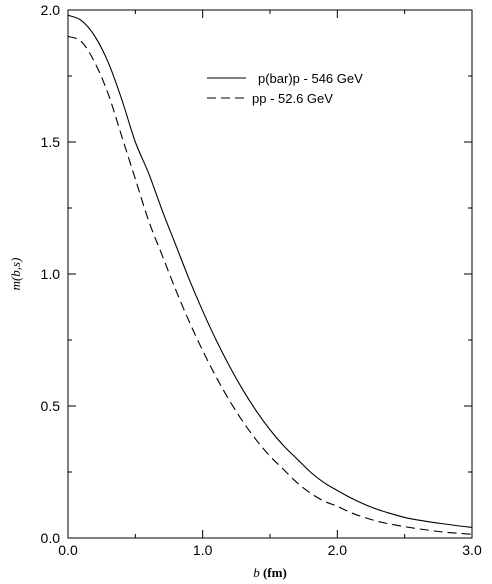 This screenshot has width=492, height=584. What do you see at coordinates (203, 550) in the screenshot?
I see `x-tick-label: 1.0` at bounding box center [203, 550].